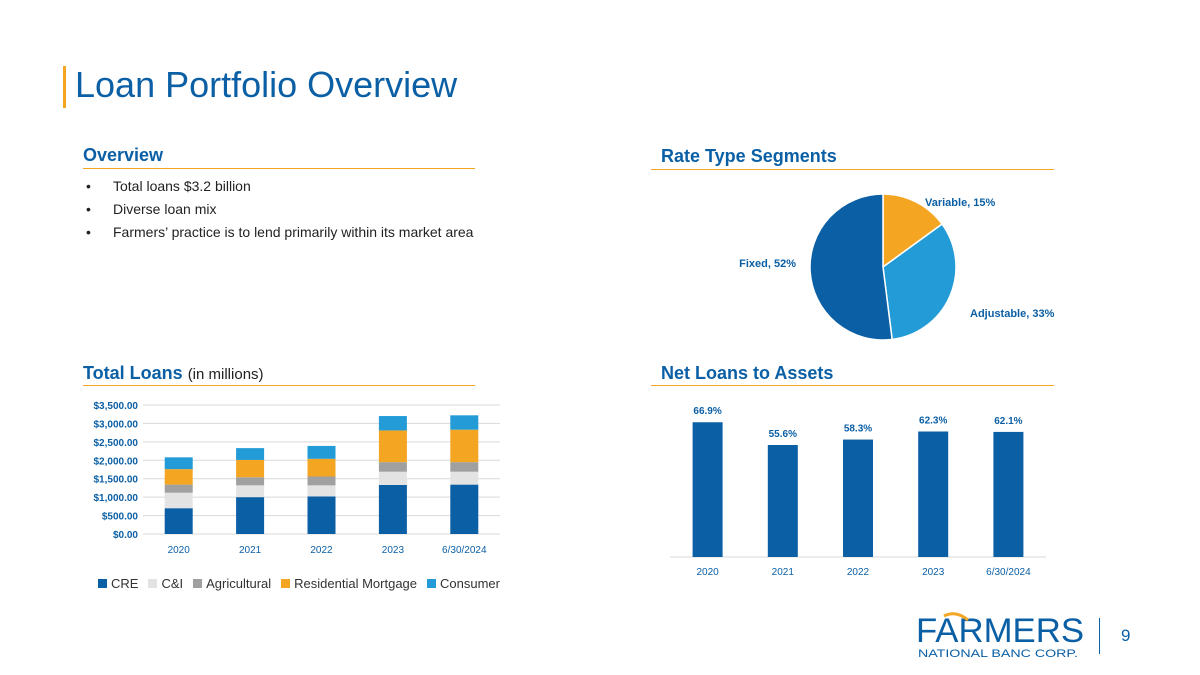 The height and width of the screenshot is (675, 1200). Describe the element at coordinates (133, 373) in the screenshot. I see `total-loans-heading-text: Total Loans` at that location.